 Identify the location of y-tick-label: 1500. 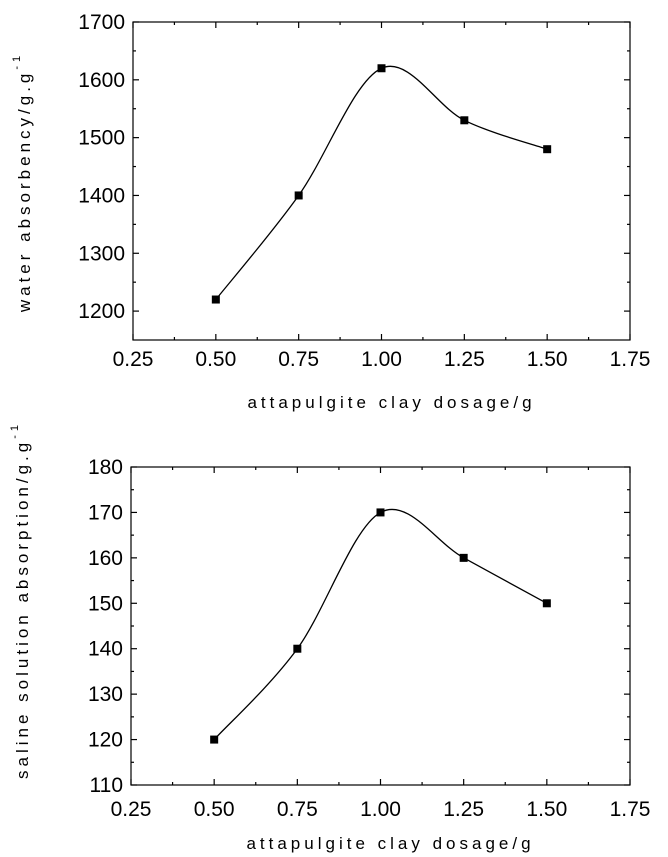
(101, 138).